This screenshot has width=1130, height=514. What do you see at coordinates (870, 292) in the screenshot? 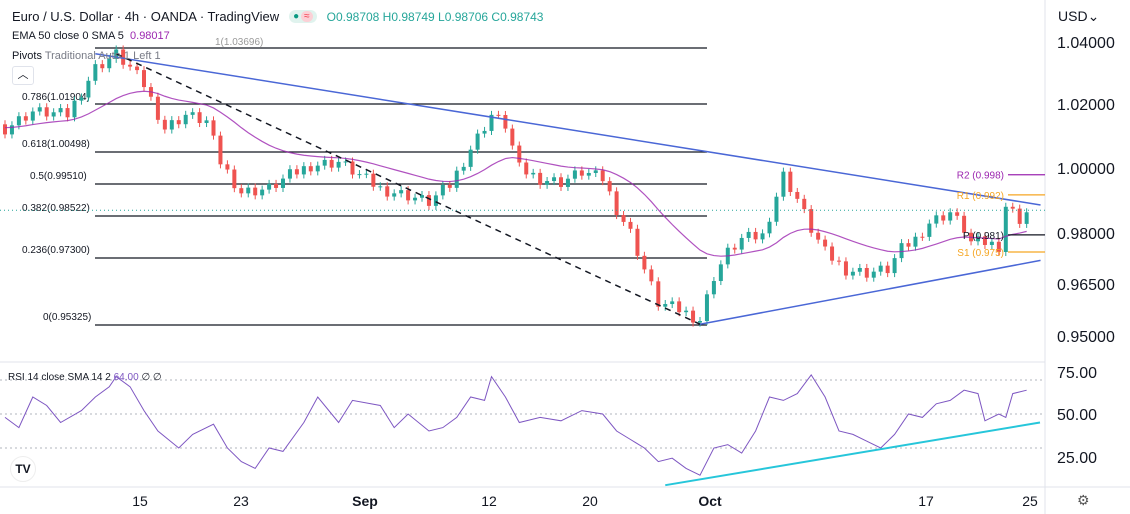
I see `trendline` at bounding box center [870, 292].